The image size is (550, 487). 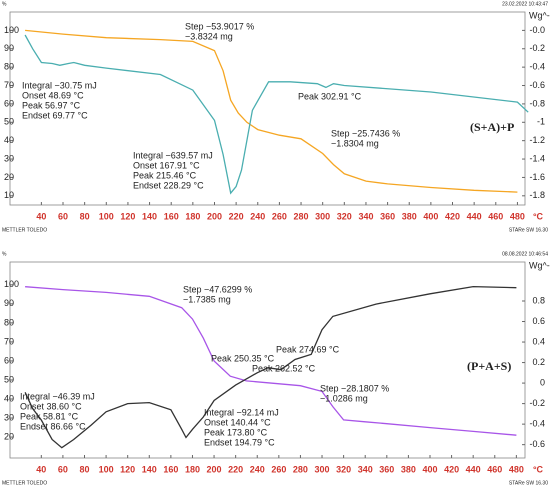 What do you see at coordinates (243, 358) in the screenshot?
I see `annotation: Peak 250.35 °C` at bounding box center [243, 358].